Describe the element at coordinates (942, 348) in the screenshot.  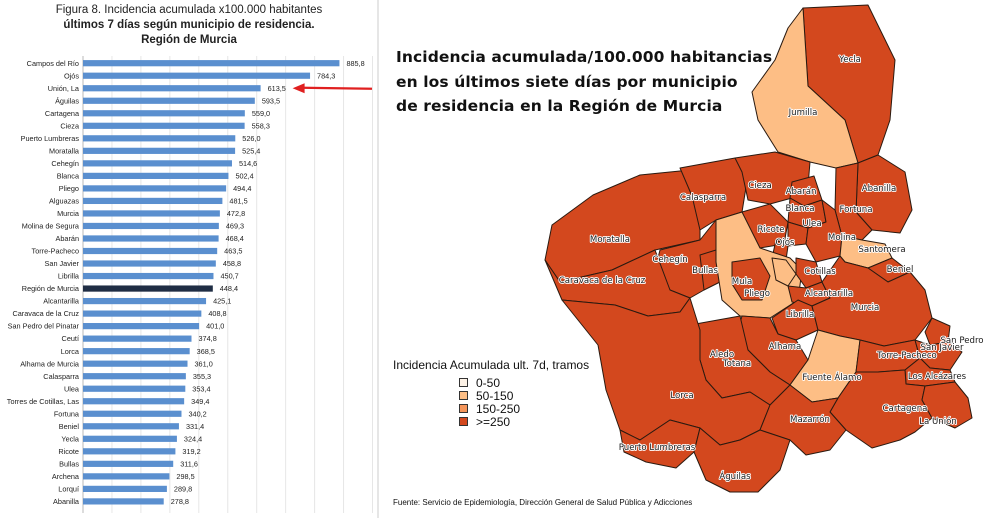
I see `municipality-label: San Javier` at that location.